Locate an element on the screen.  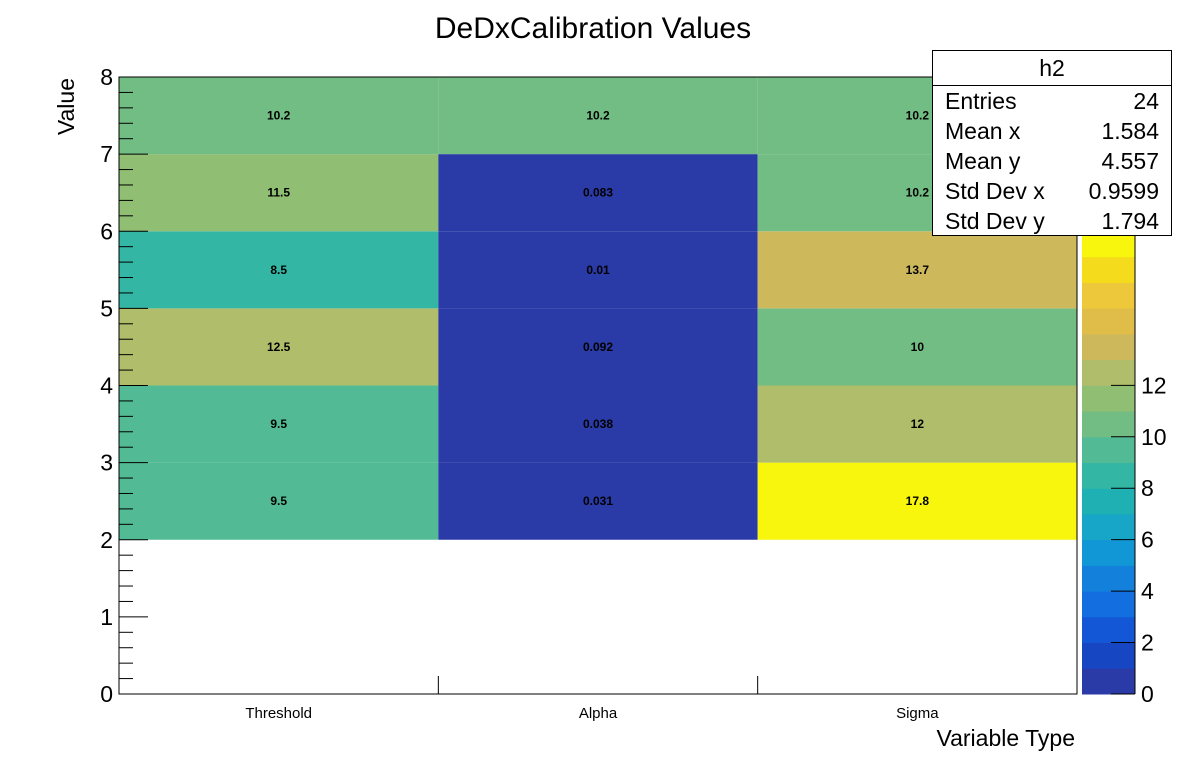
stats-row-mean-y: Mean y 4.557 is located at coordinates (1052, 161).